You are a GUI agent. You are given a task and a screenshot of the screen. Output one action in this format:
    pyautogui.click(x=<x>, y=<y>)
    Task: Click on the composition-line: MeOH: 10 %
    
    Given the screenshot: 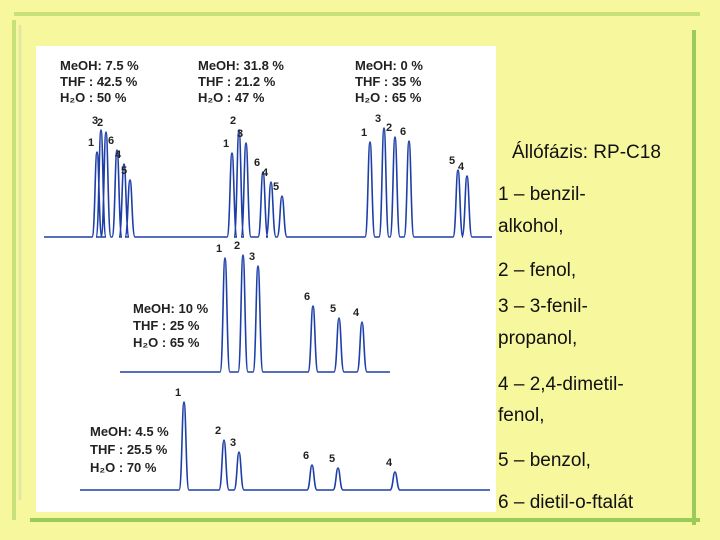 What is the action you would take?
    pyautogui.click(x=171, y=308)
    